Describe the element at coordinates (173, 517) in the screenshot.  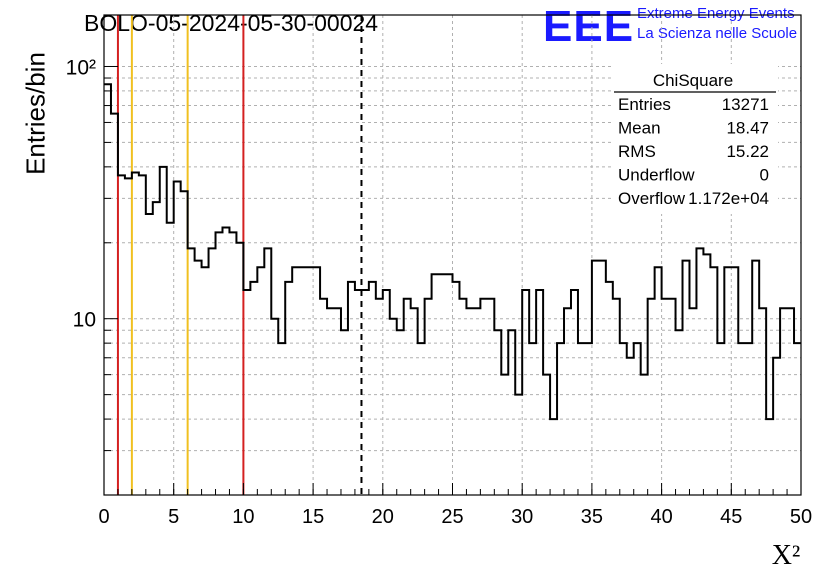
I see `x-tick-label: 5` at that location.